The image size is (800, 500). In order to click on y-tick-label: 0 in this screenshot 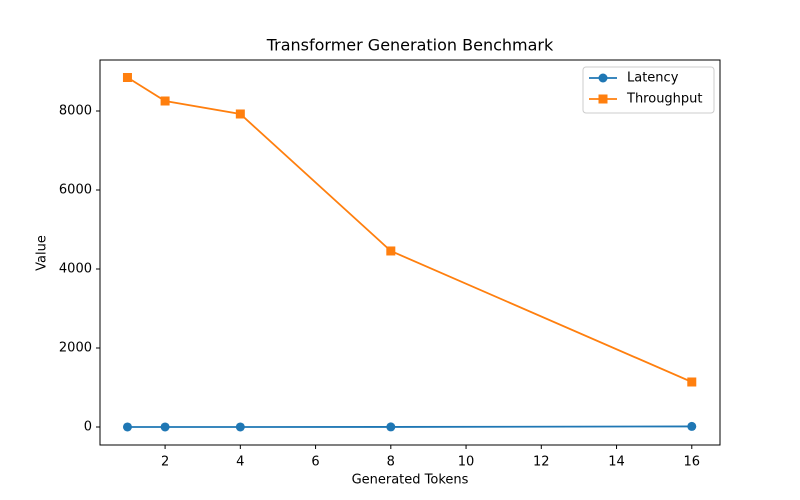, I will do `click(88, 426)`.